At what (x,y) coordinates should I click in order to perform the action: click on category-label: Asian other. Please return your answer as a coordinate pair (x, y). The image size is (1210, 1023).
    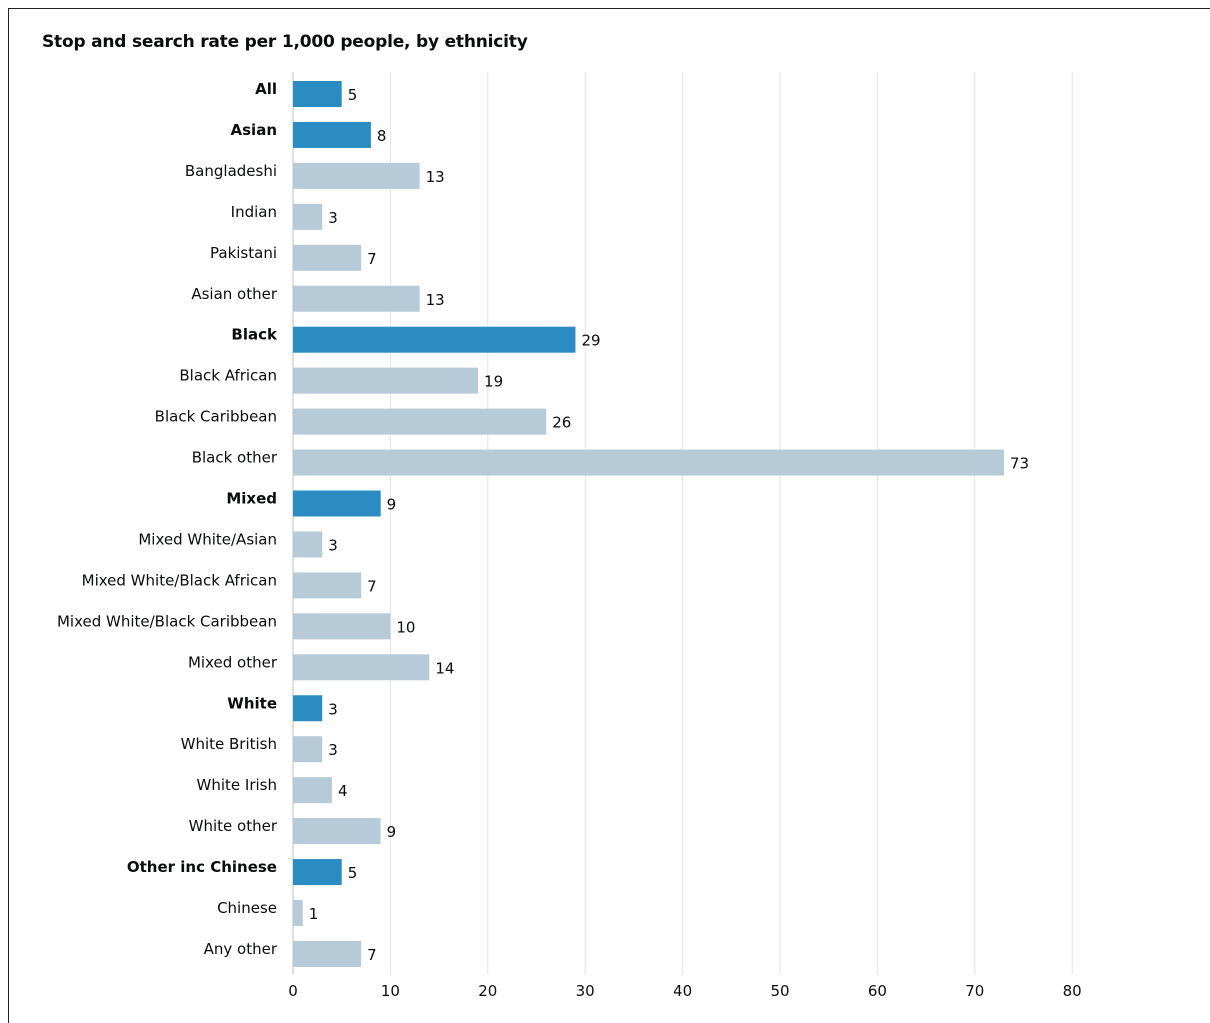
    Looking at the image, I should click on (234, 294).